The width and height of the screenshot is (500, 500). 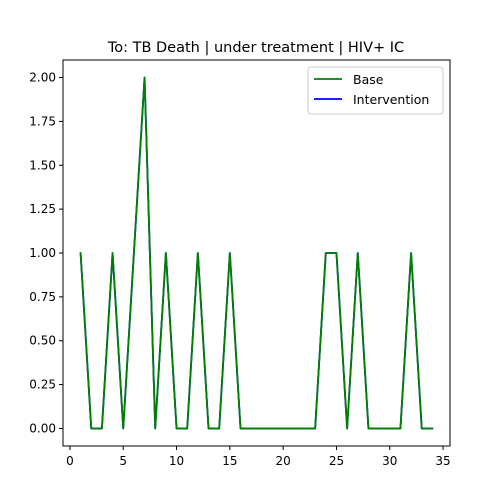 I want to click on y-tick-label: 0.50, so click(x=42, y=341).